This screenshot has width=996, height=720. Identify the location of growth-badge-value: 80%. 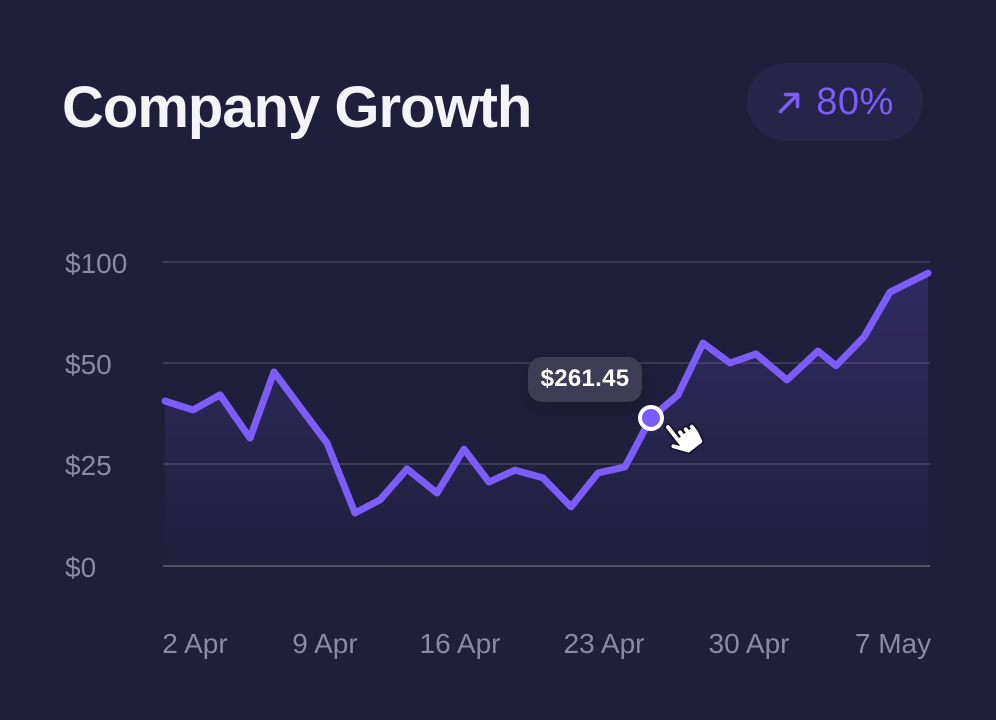
(855, 101).